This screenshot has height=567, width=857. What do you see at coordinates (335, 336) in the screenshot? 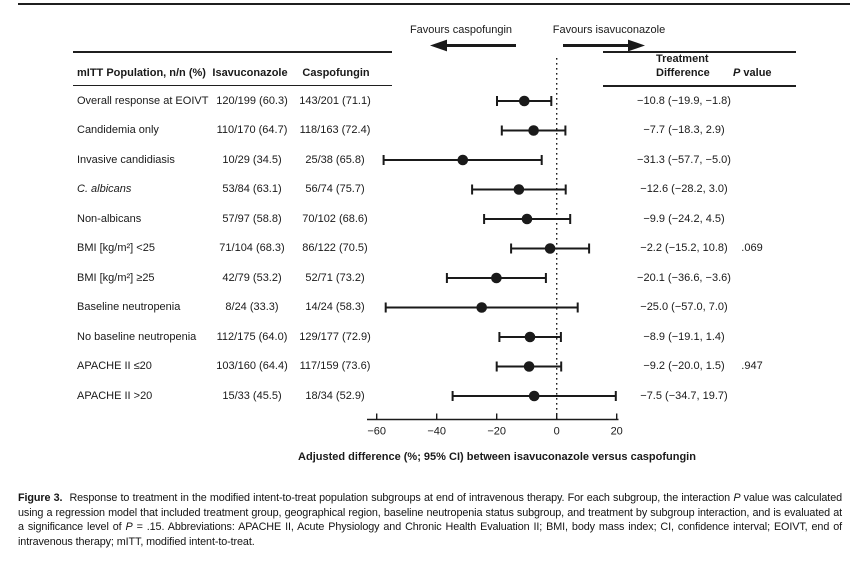
I see `caspofungin-value: 129/177 (72.9)` at bounding box center [335, 336].